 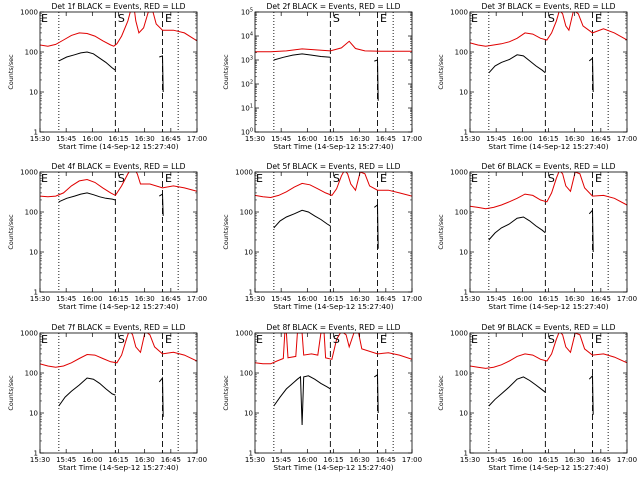 What do you see at coordinates (119, 6) in the screenshot?
I see `panel-title: Det 1f BLACK = Events, RED = LLD` at bounding box center [119, 6].